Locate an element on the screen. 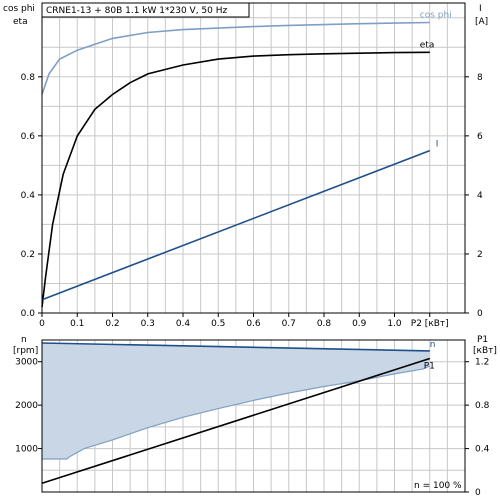 This screenshot has height=500, width=500. series-line-cos-phi is located at coordinates (235, 58).